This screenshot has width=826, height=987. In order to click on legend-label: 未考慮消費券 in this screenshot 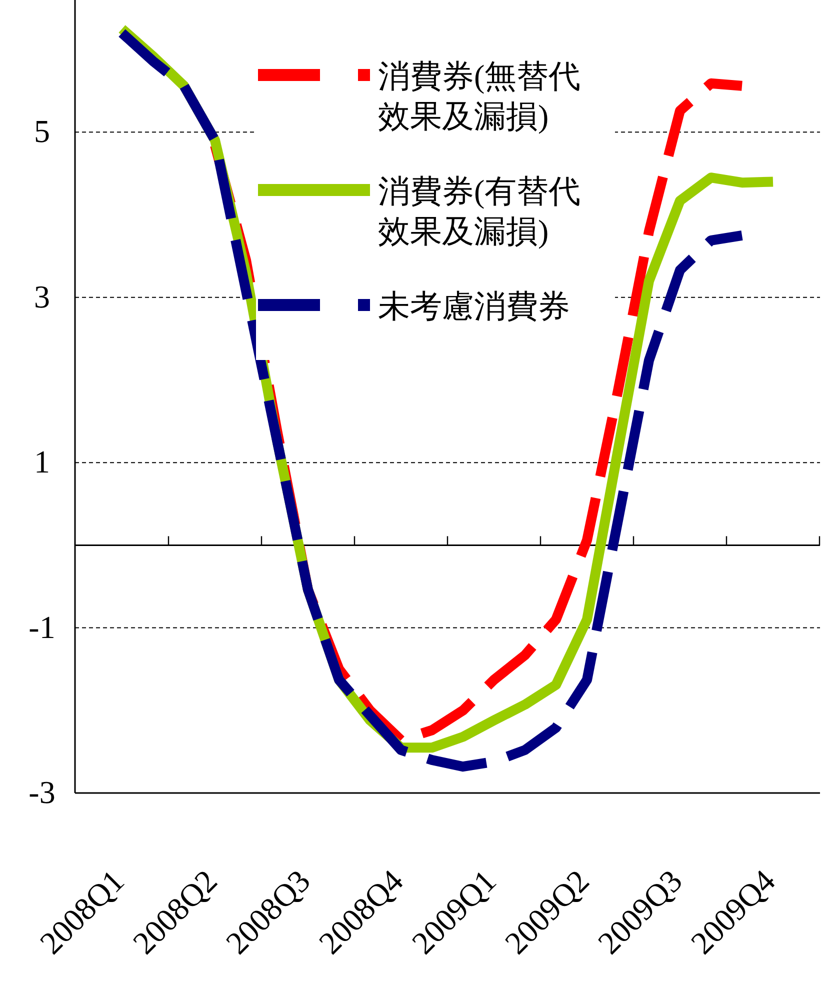, I will do `click(474, 306)`.